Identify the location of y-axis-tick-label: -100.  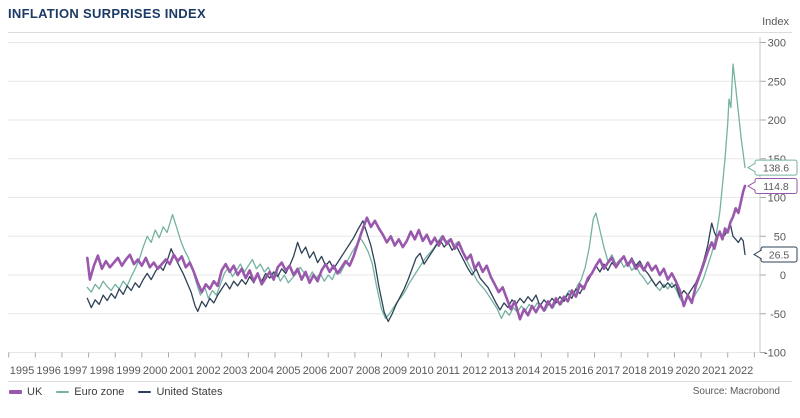
(775, 354).